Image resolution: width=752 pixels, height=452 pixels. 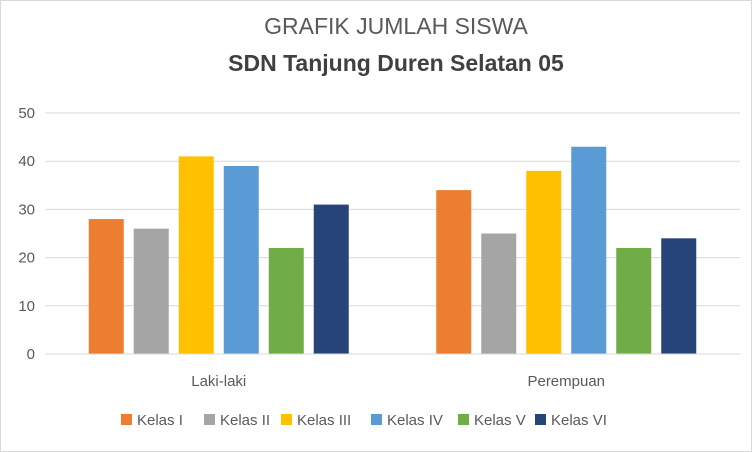 I want to click on bar-kelas-ii-perempuan, so click(x=499, y=293).